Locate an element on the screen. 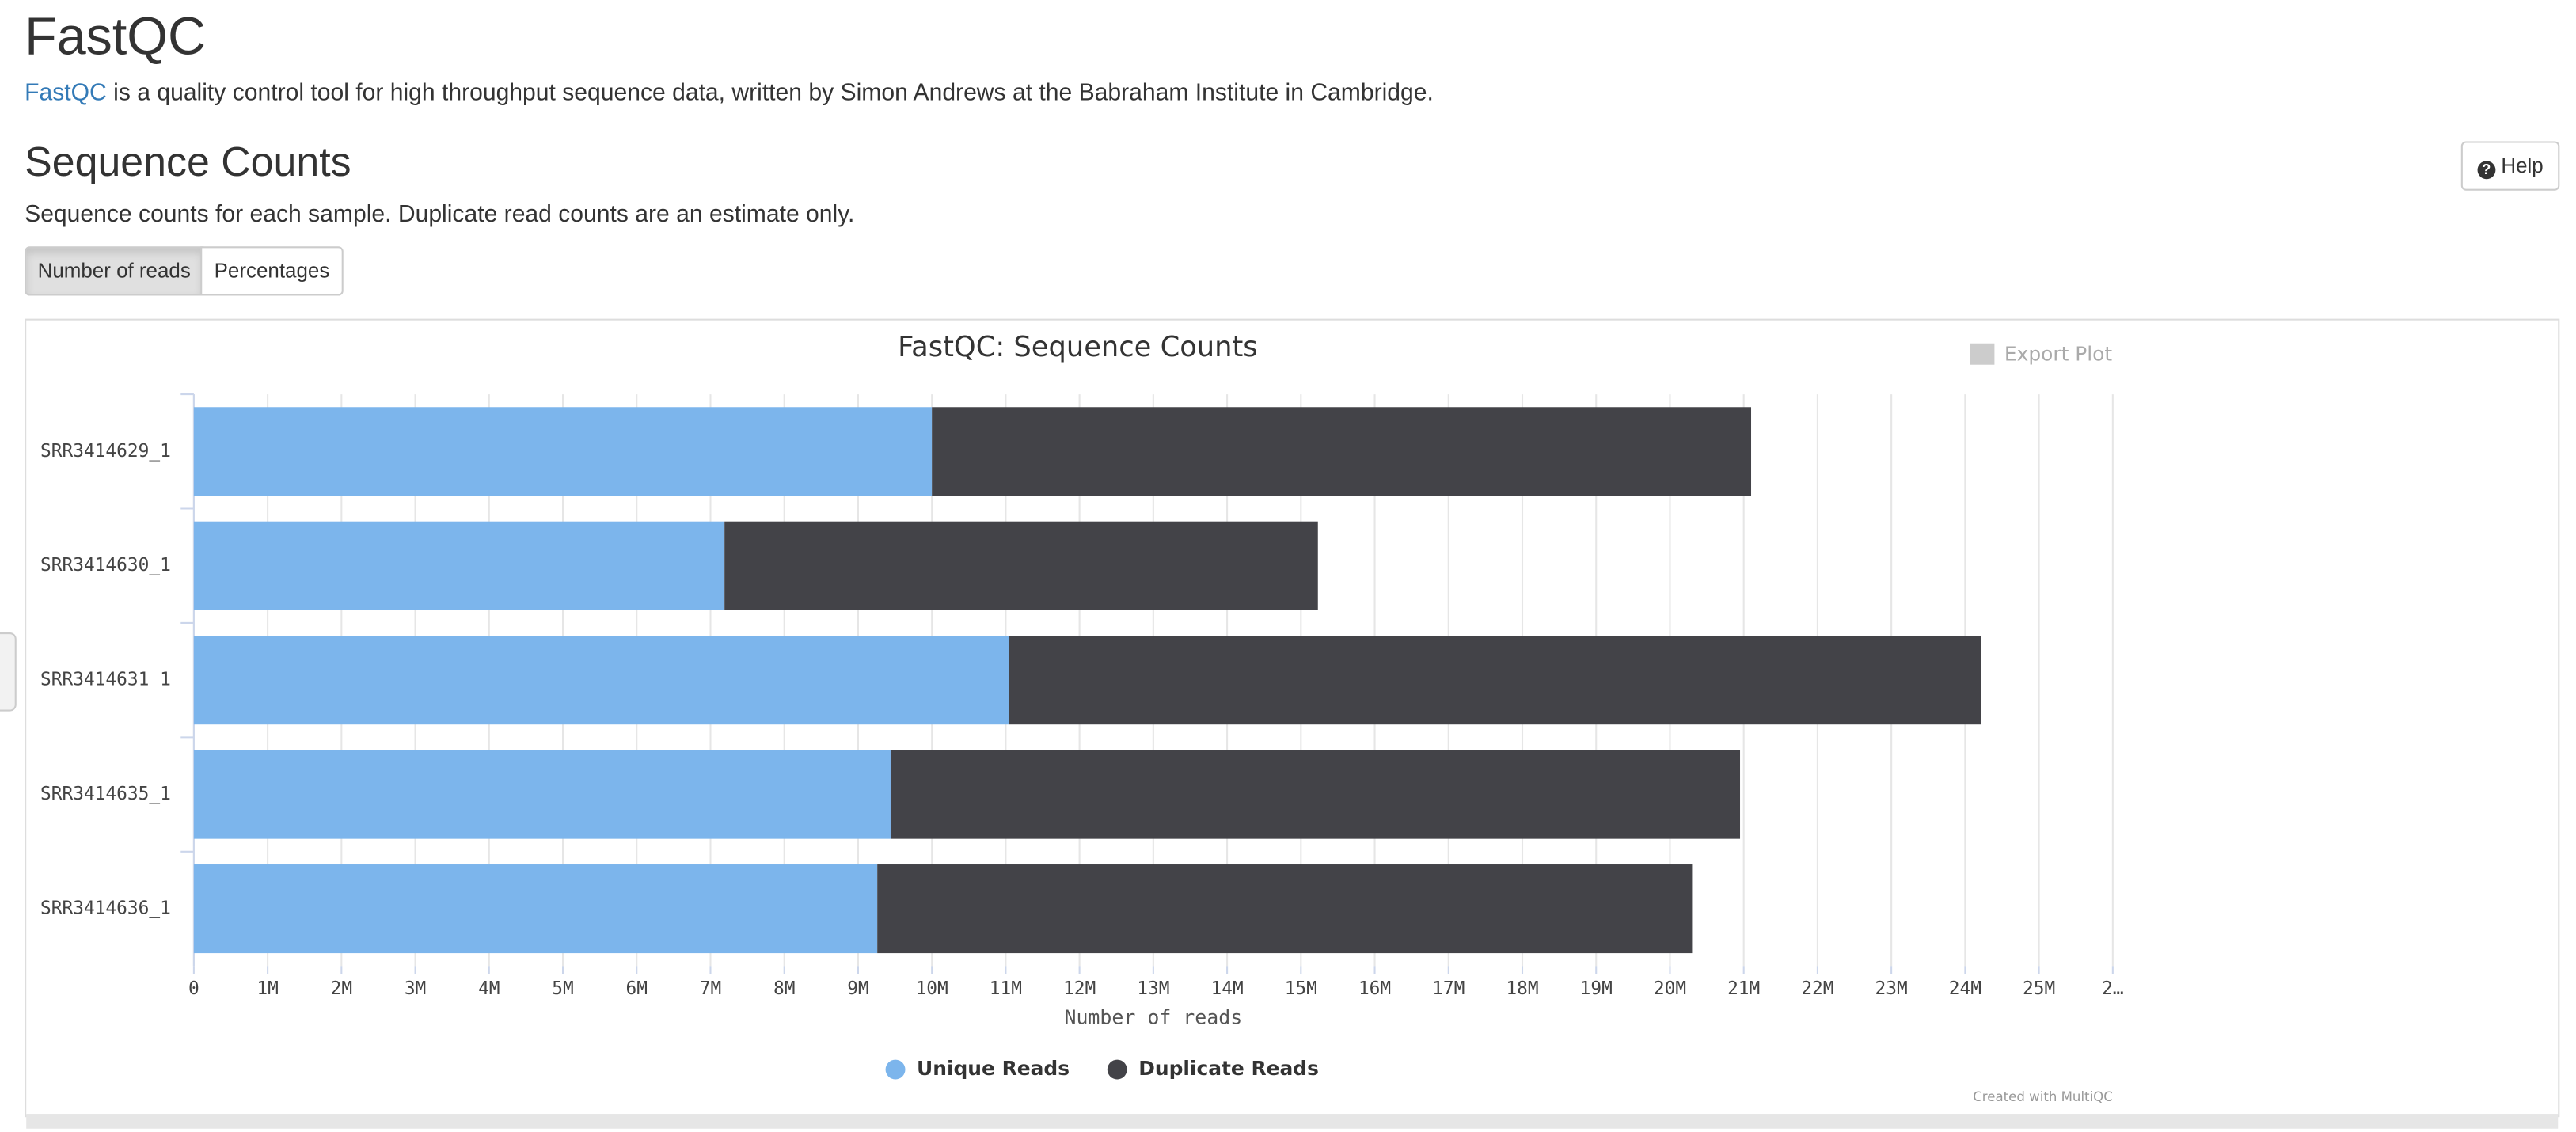 The height and width of the screenshot is (1132, 2576). x-tick-label: 18M is located at coordinates (1522, 988).